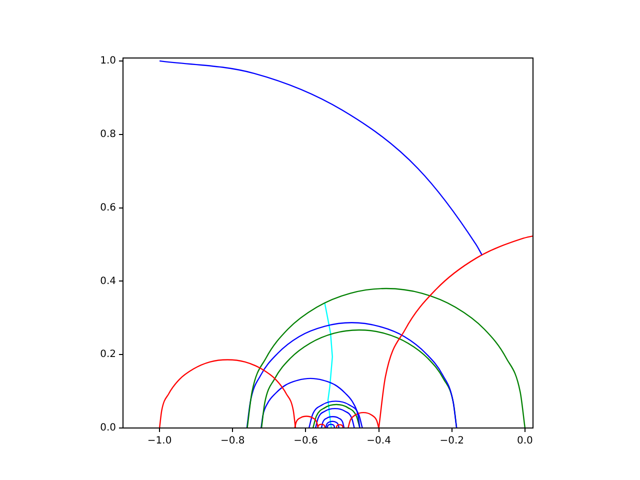  Describe the element at coordinates (525, 441) in the screenshot. I see `x-tick-label: 0.0` at that location.